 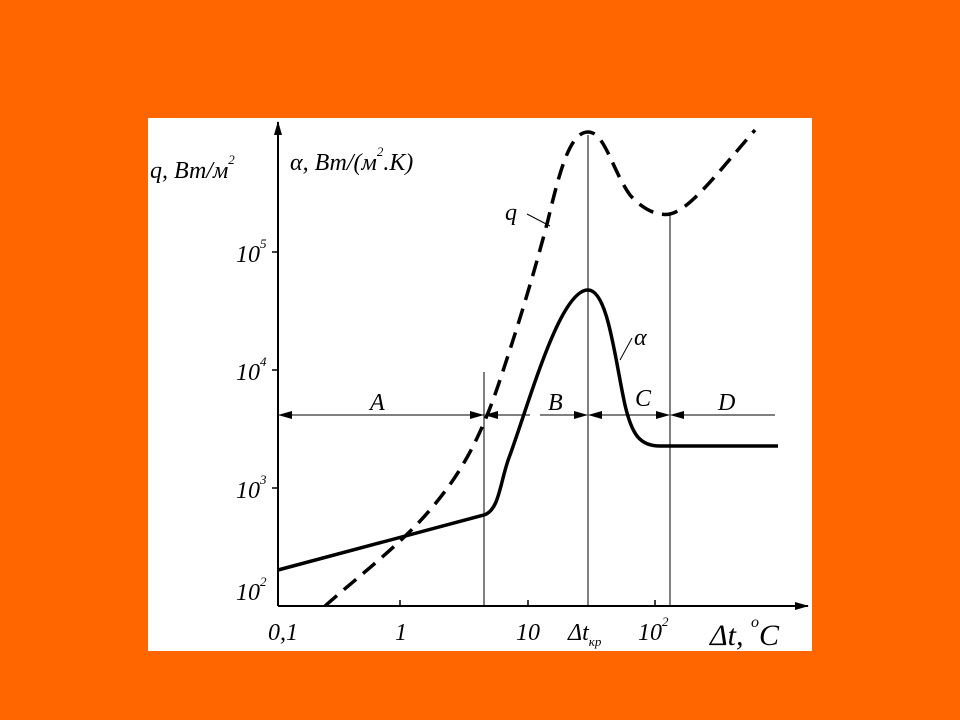 What do you see at coordinates (626, 349) in the screenshot?
I see `alpha-leader` at bounding box center [626, 349].